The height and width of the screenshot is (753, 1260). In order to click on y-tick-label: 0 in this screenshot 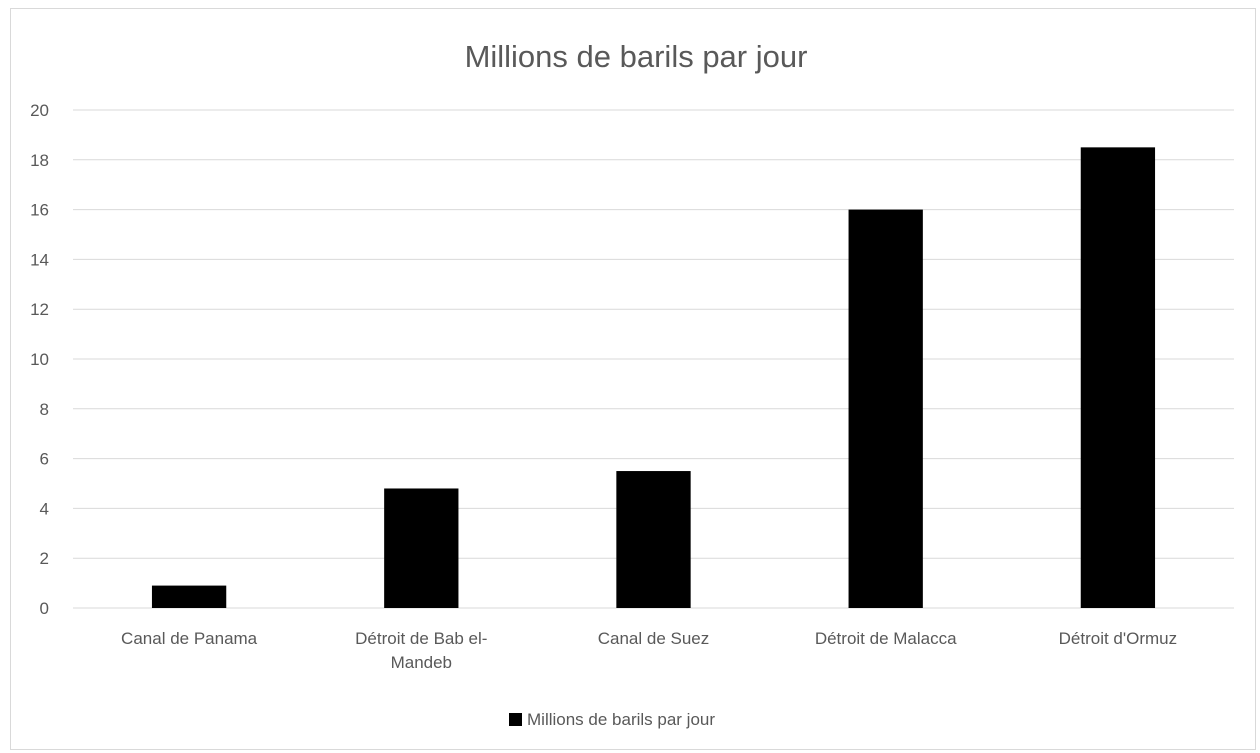, I will do `click(44, 608)`.